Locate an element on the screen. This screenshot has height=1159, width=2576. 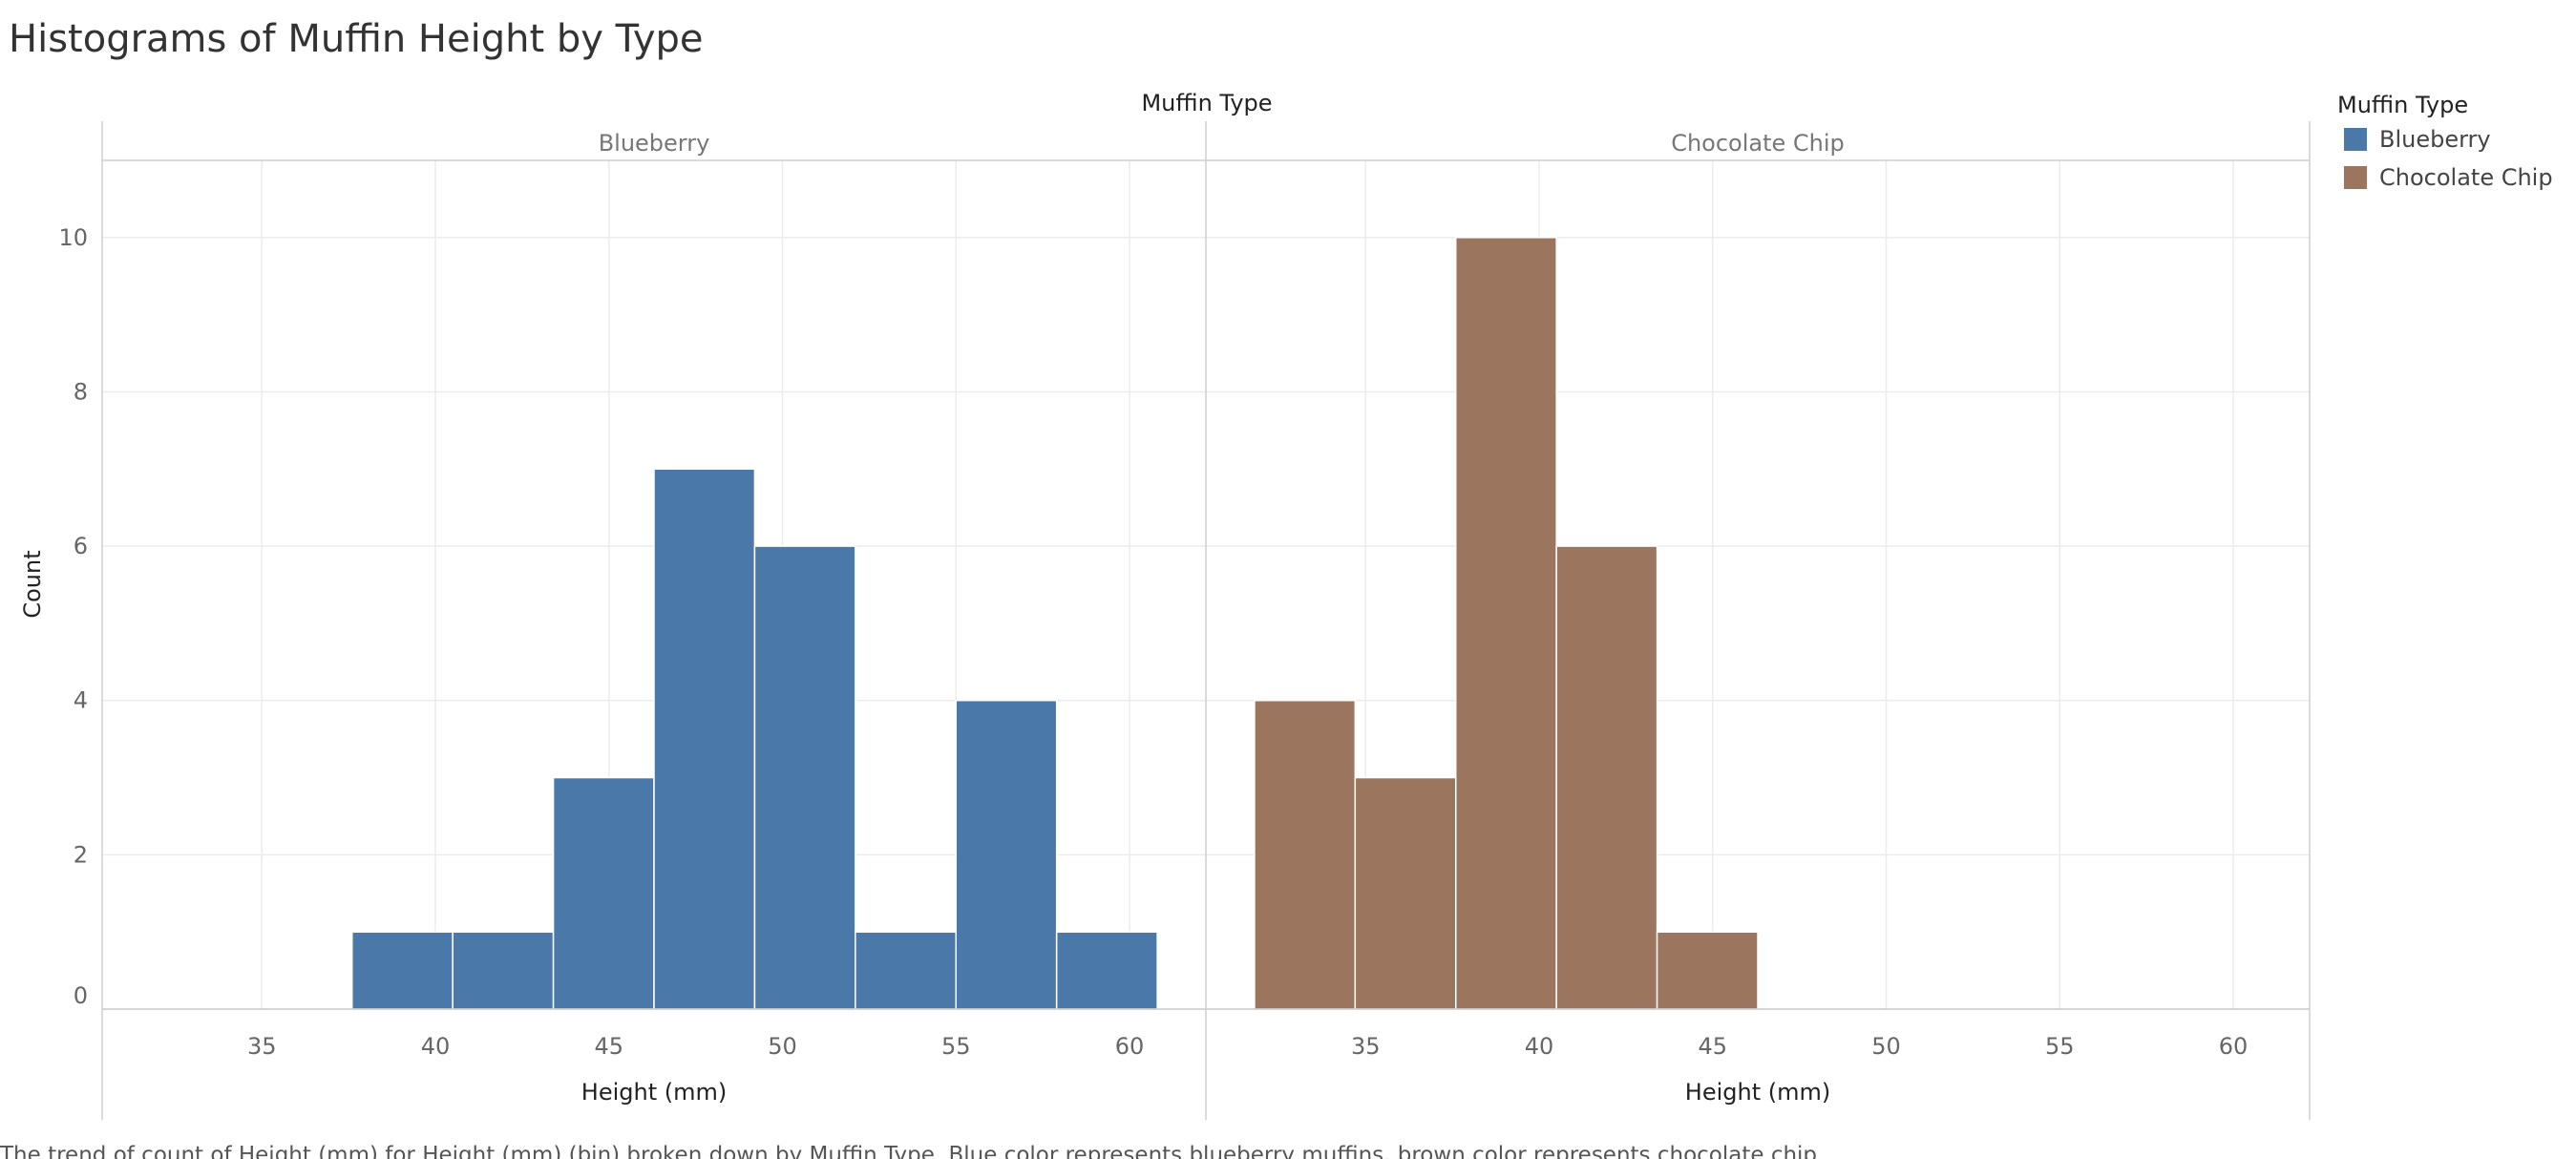
legend-entry-label: Chocolate Chip is located at coordinates (2466, 177).